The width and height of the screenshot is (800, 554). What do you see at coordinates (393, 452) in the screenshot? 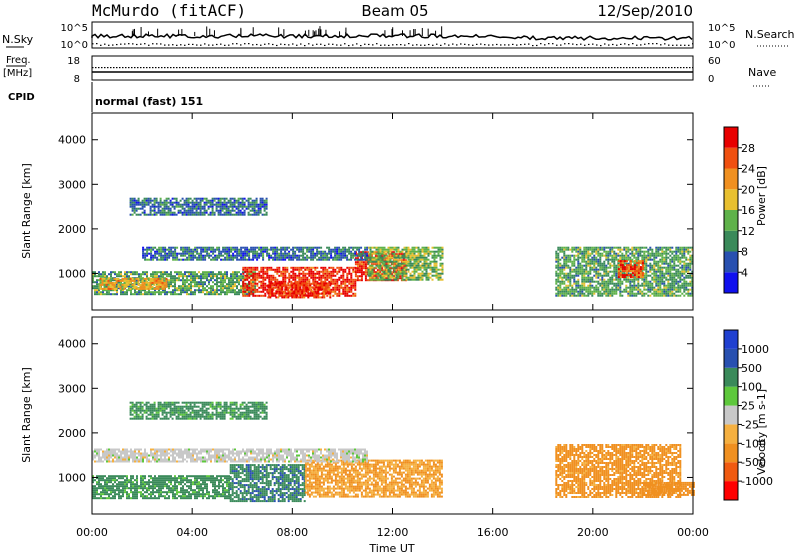
I see `velocity-data` at bounding box center [393, 452].